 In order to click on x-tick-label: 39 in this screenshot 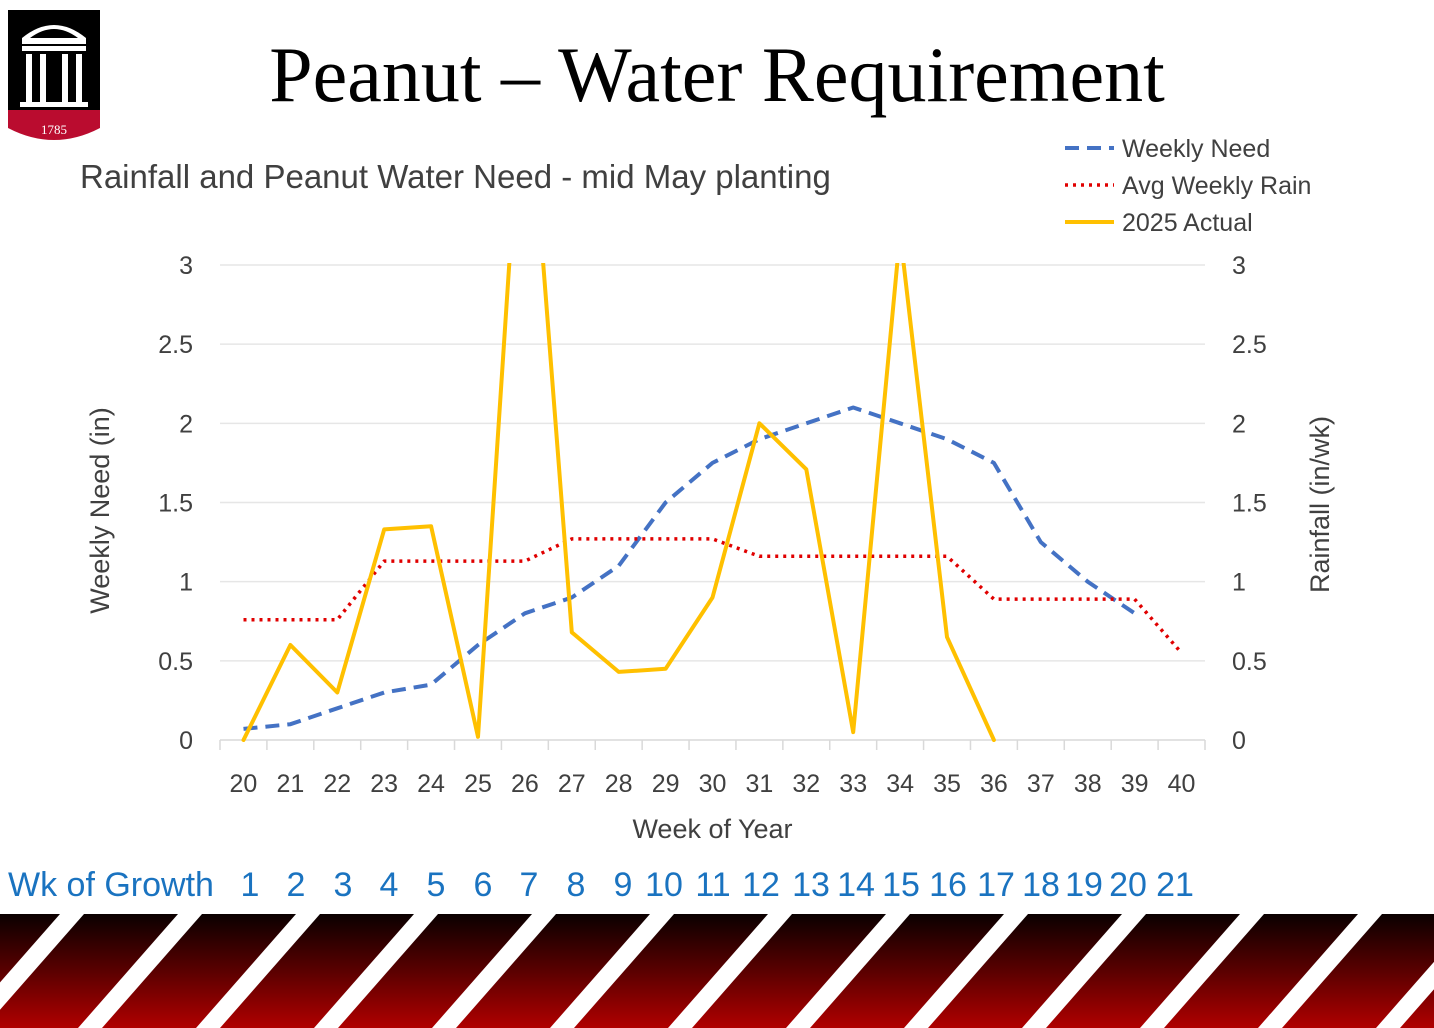, I will do `click(1135, 784)`.